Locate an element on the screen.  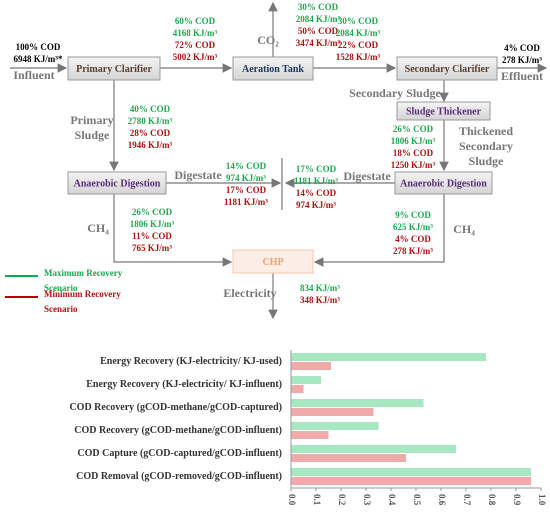
min-annotation: 4% COD is located at coordinates (413, 239).